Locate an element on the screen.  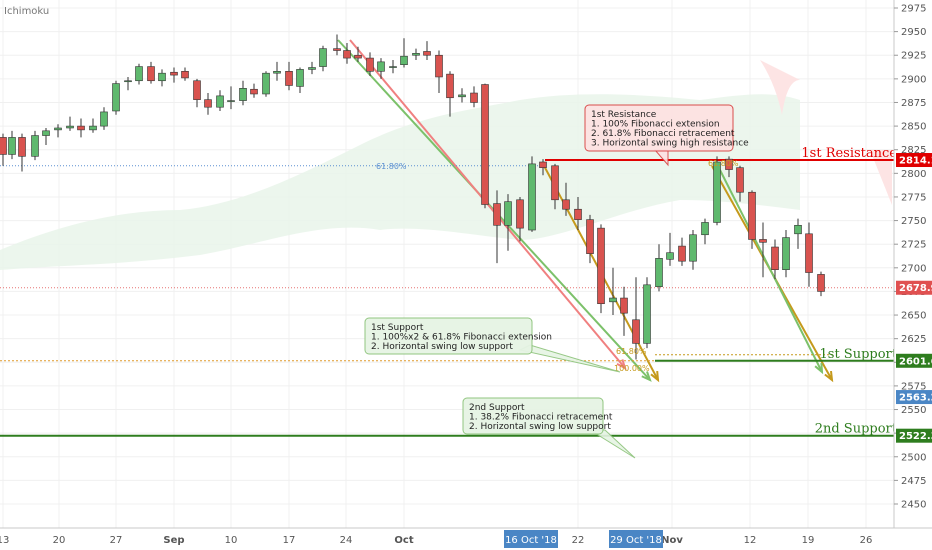
y-tick-label: 2575 is located at coordinates (913, 386).